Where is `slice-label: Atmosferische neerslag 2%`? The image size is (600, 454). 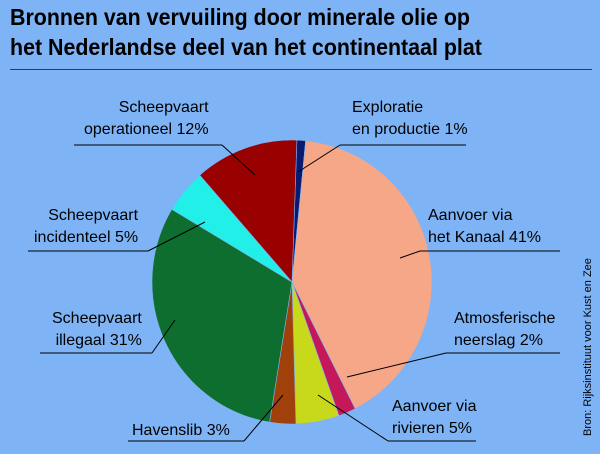 slice-label: Atmosferische neerslag 2% is located at coordinates (504, 330).